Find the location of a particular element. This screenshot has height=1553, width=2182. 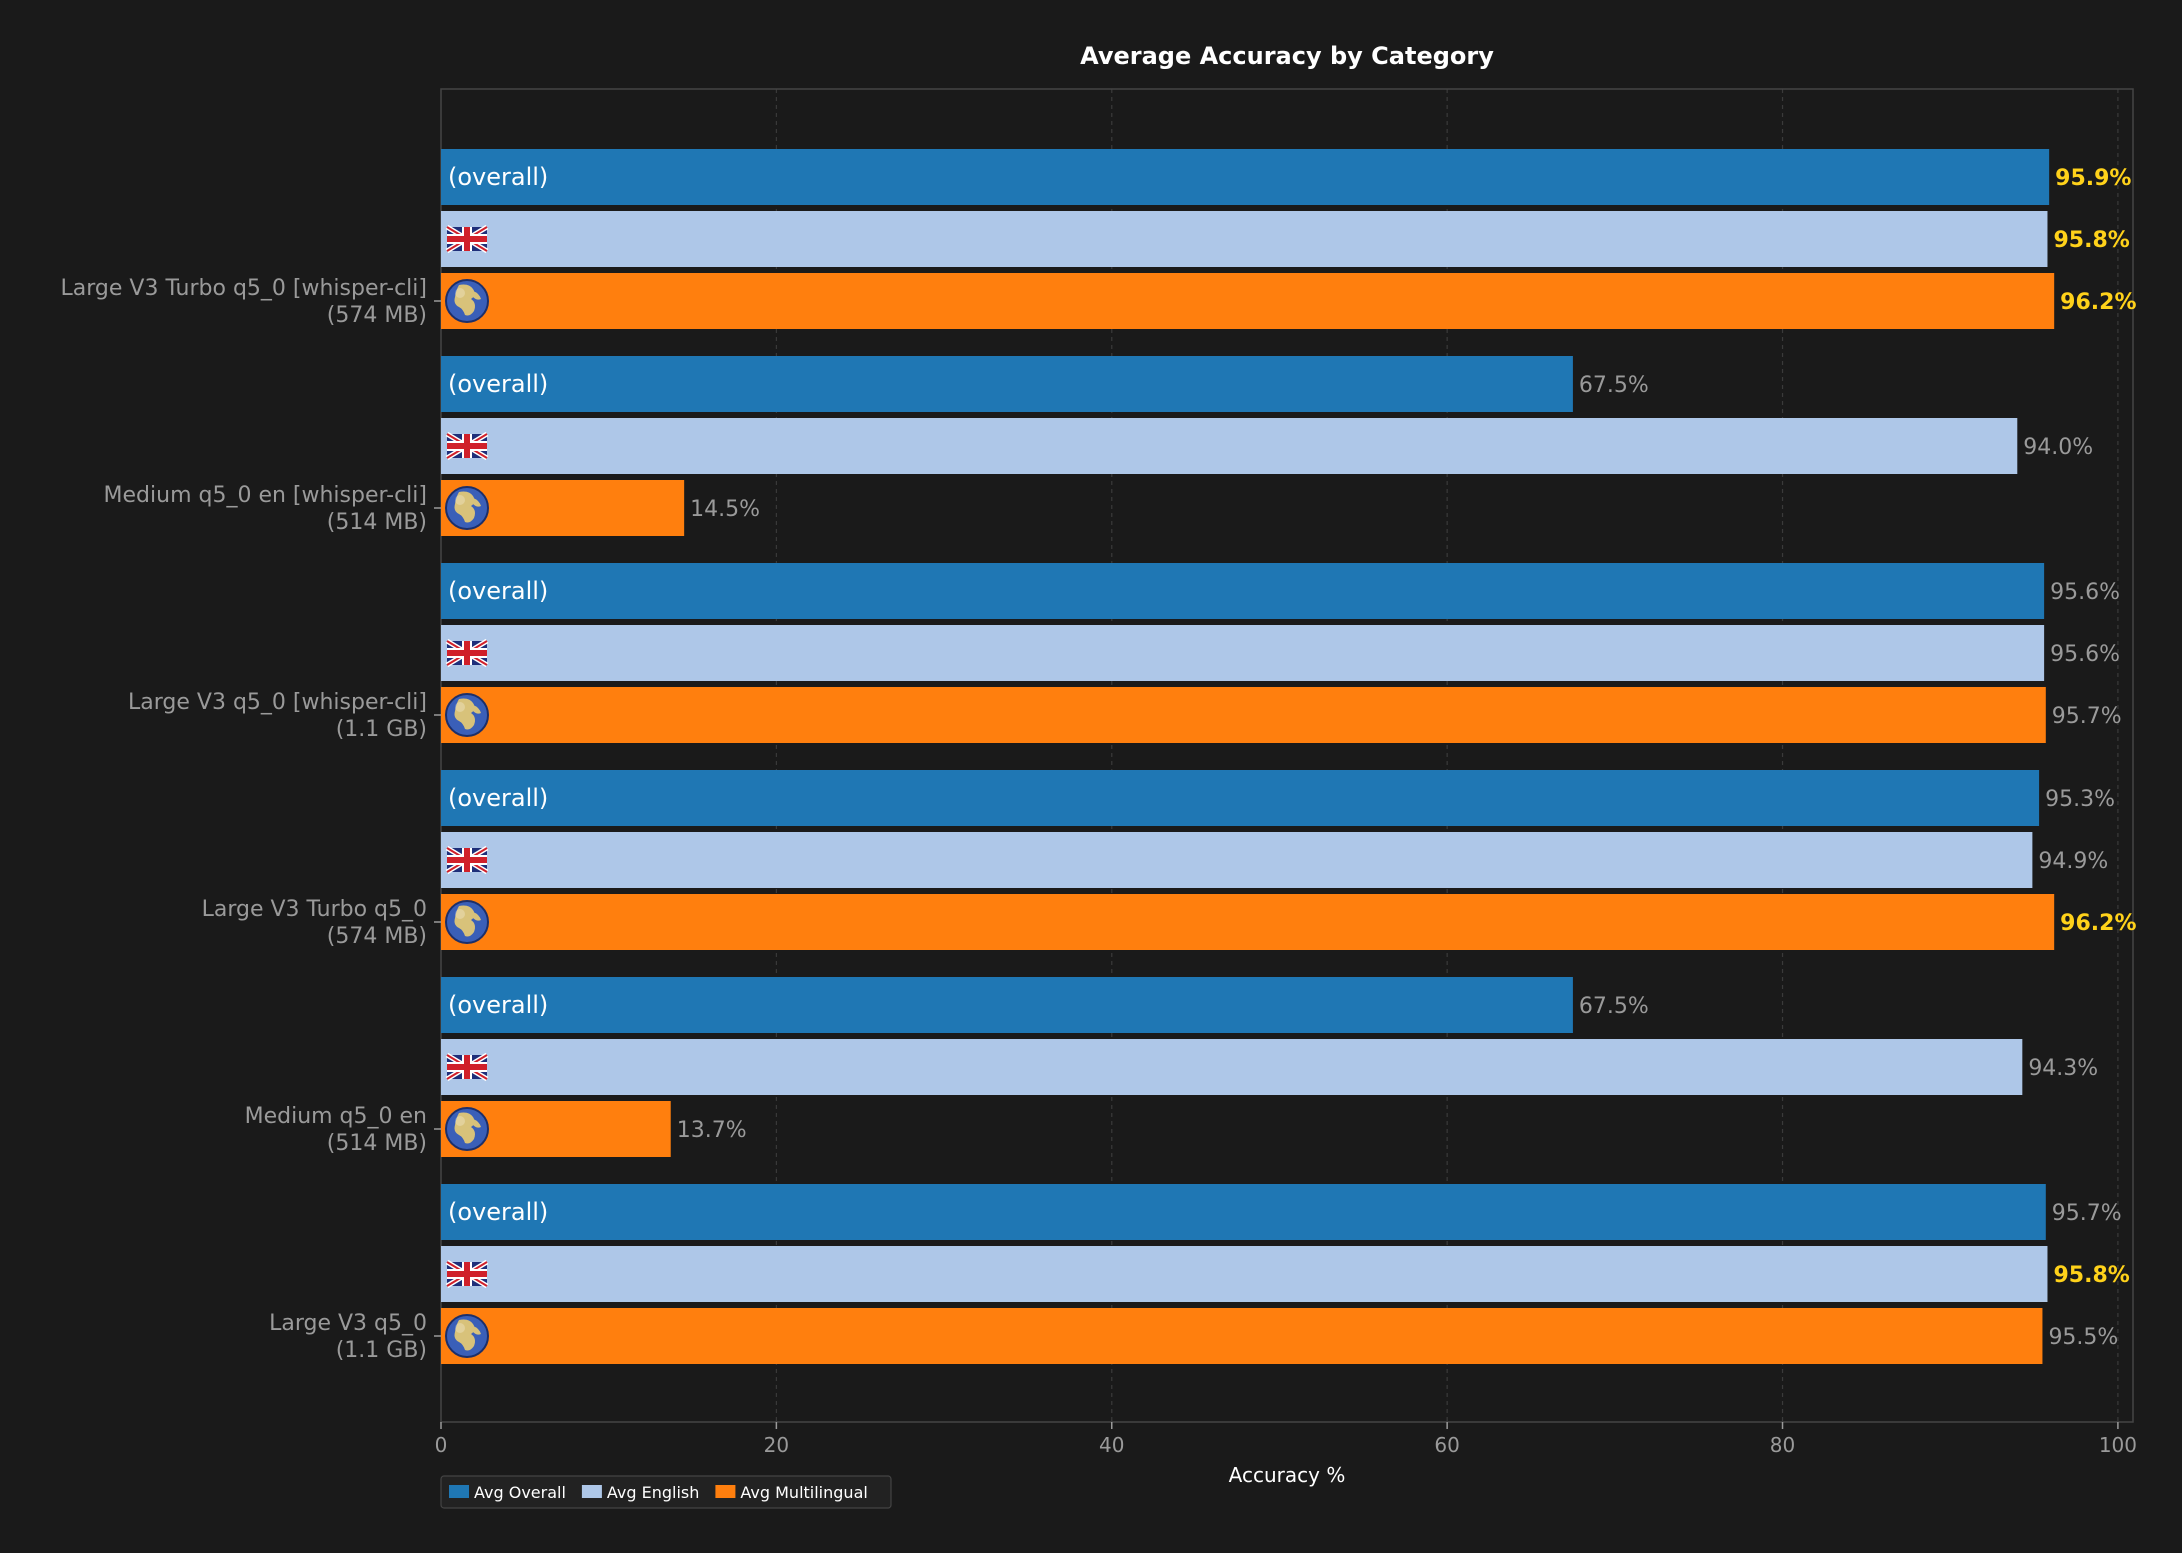

bar-value-label: 94.0% is located at coordinates (2058, 447).